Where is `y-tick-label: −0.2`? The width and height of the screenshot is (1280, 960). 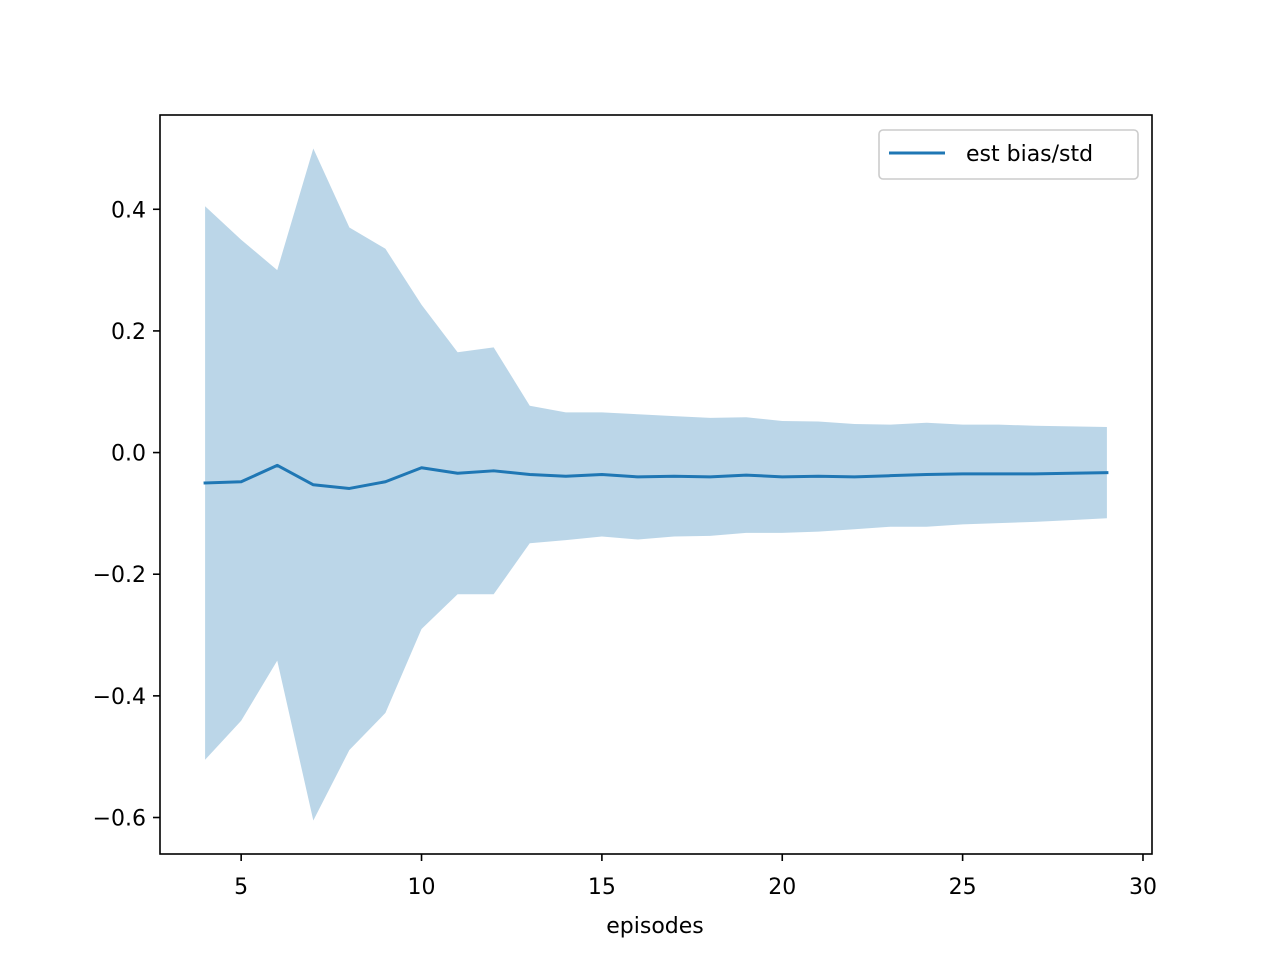 y-tick-label: −0.2 is located at coordinates (119, 575).